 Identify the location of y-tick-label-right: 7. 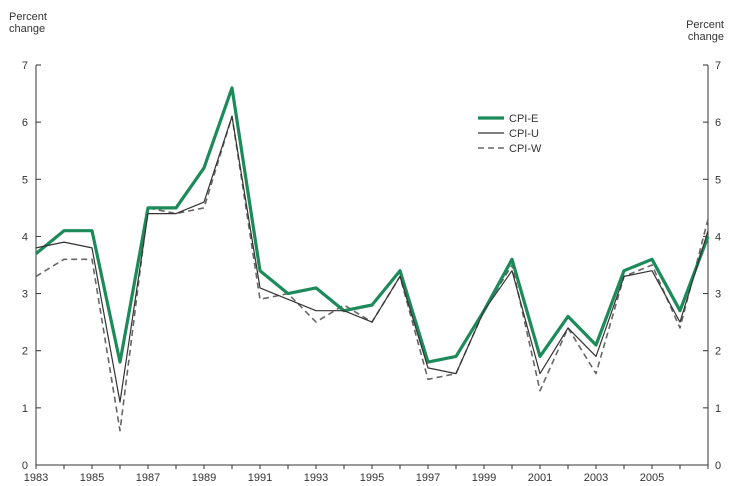
(718, 66).